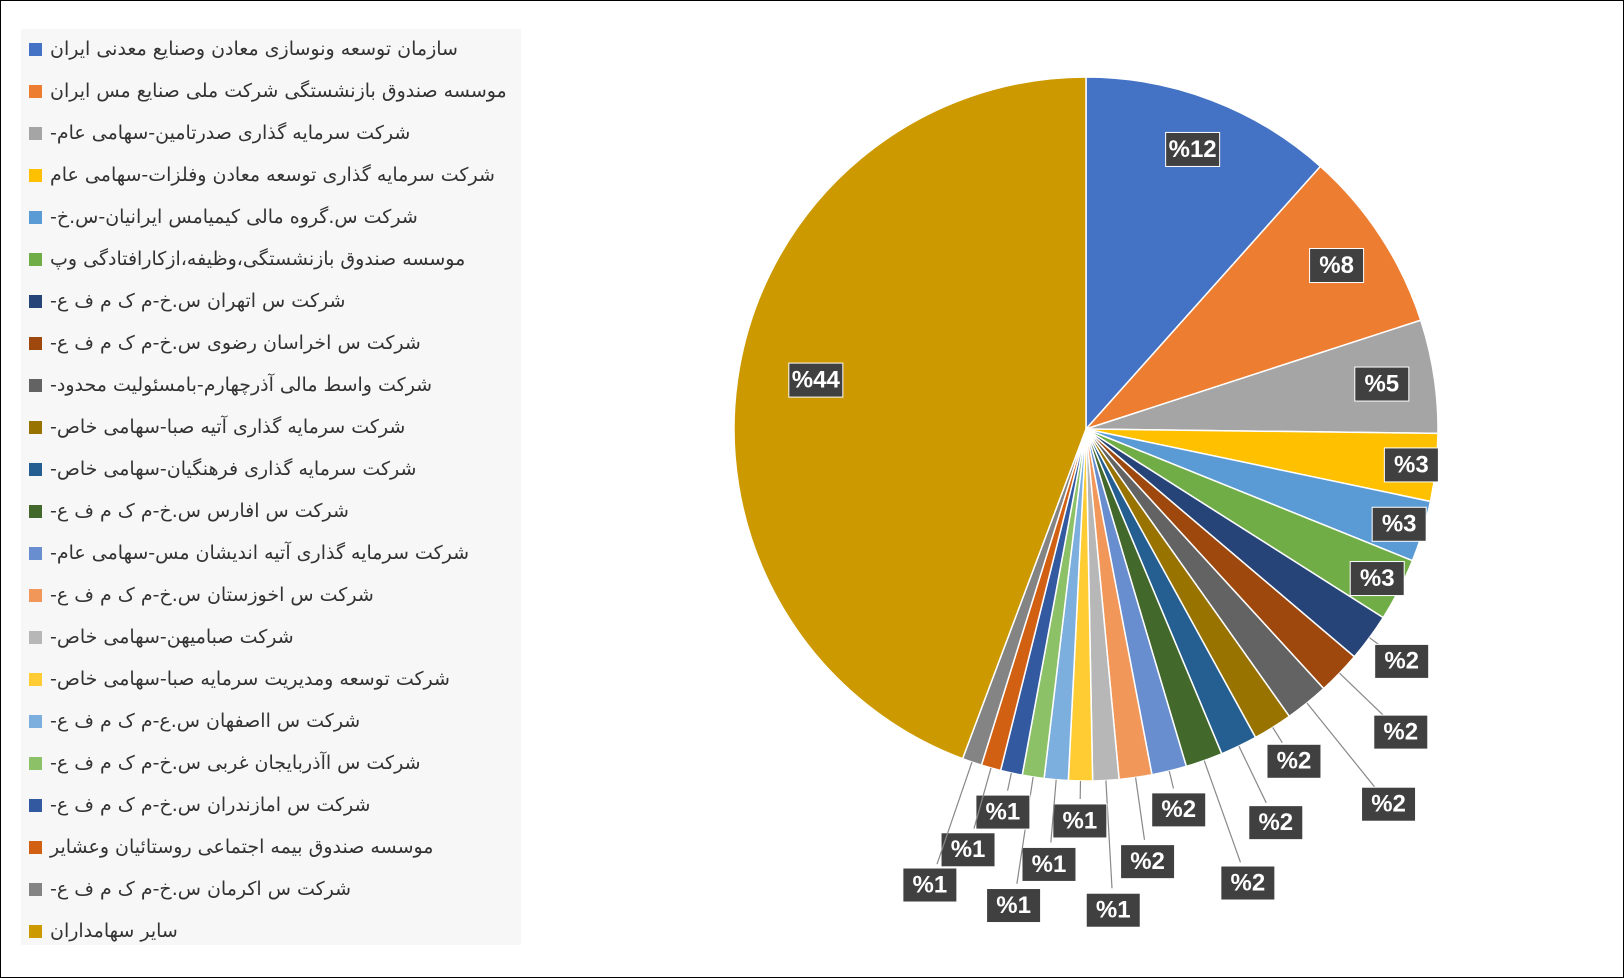  I want to click on data-label: %5, so click(1381, 383).